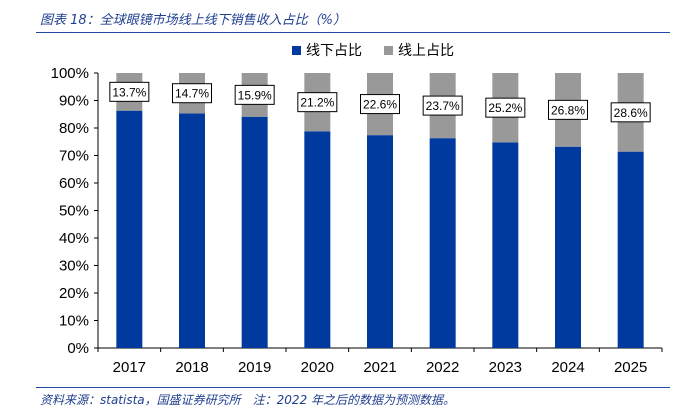 Image resolution: width=690 pixels, height=410 pixels. I want to click on y-tick-label: 50%, so click(74, 211).